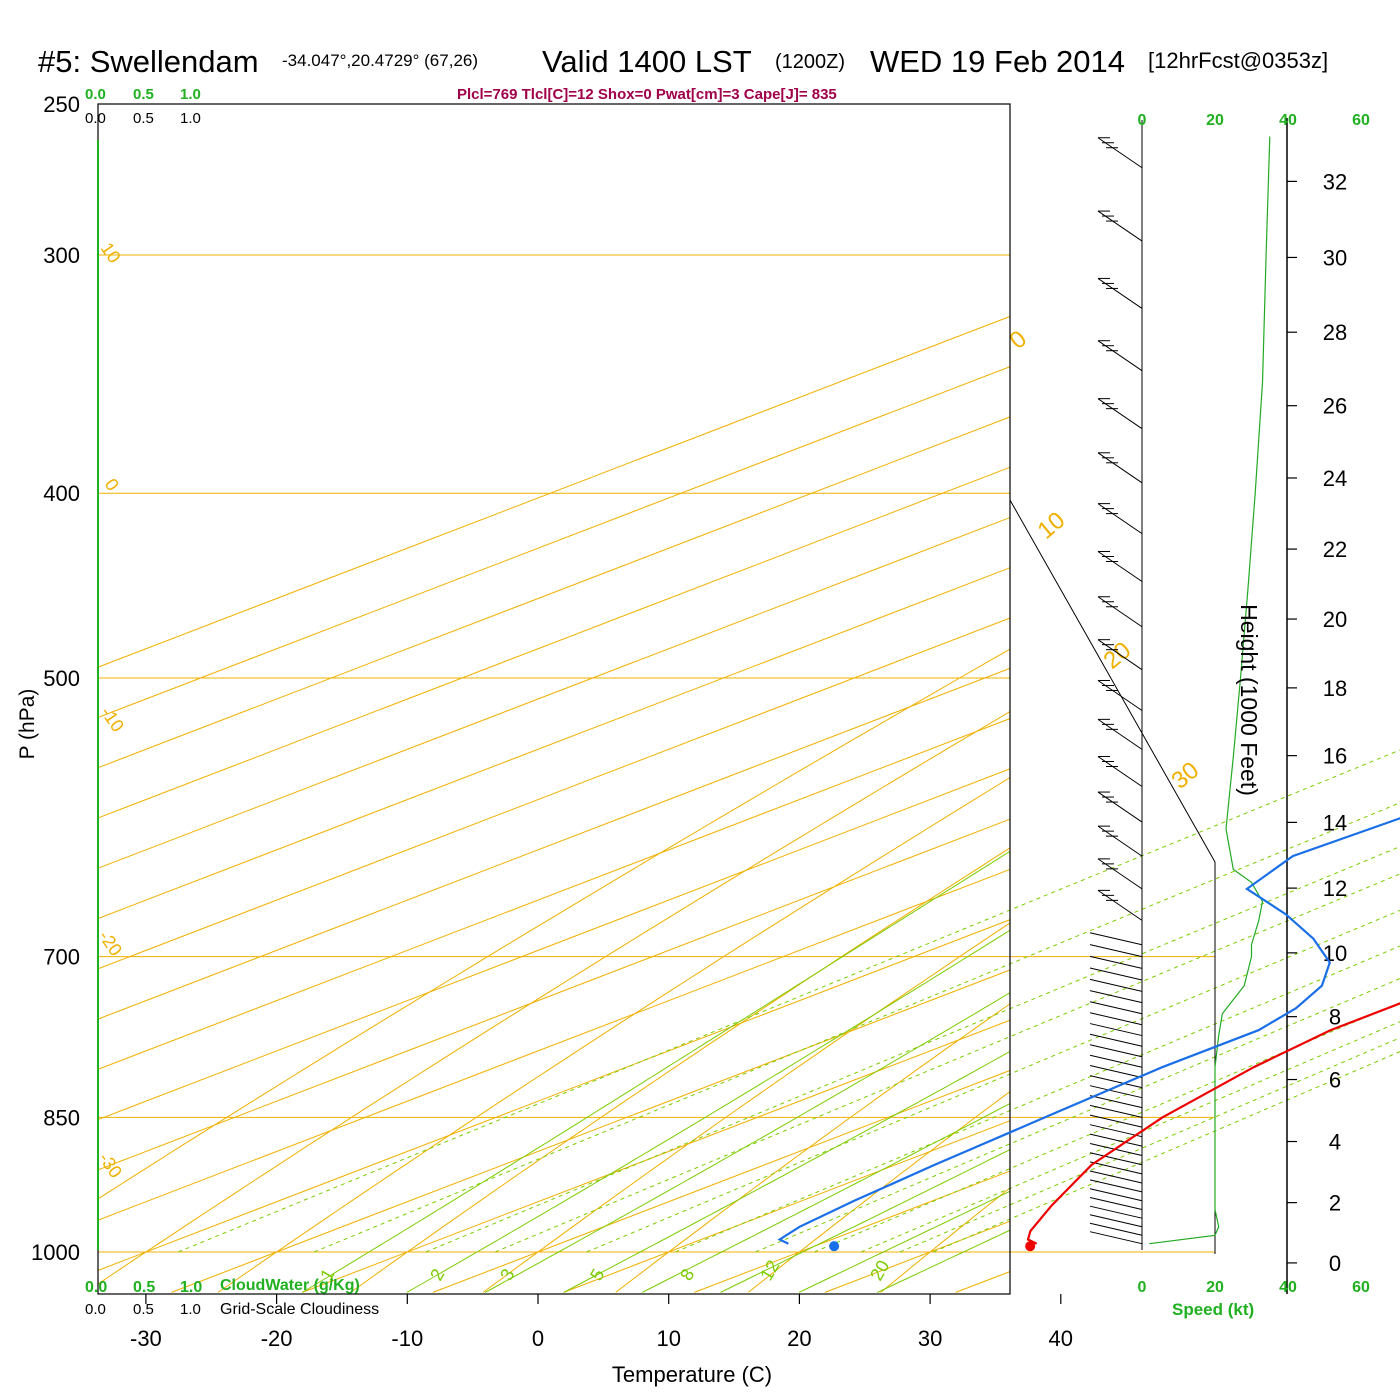  What do you see at coordinates (1112, 874) in the screenshot?
I see `panel-outline` at bounding box center [1112, 874].